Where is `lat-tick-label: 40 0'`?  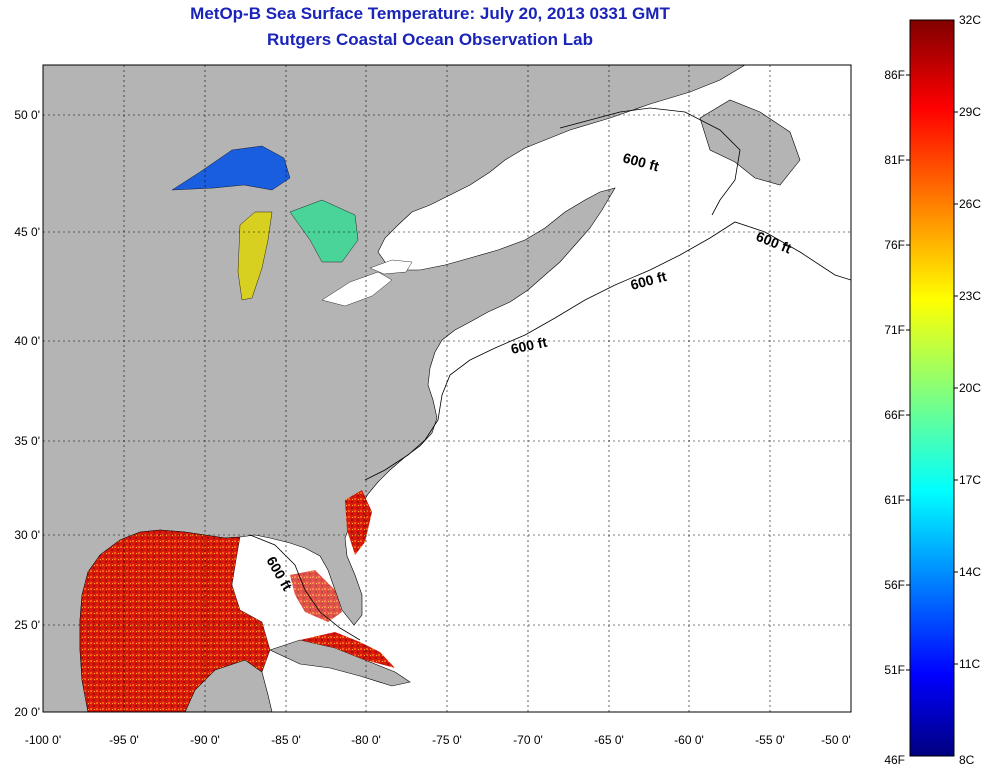
lat-tick-label: 40 0' is located at coordinates (27, 341).